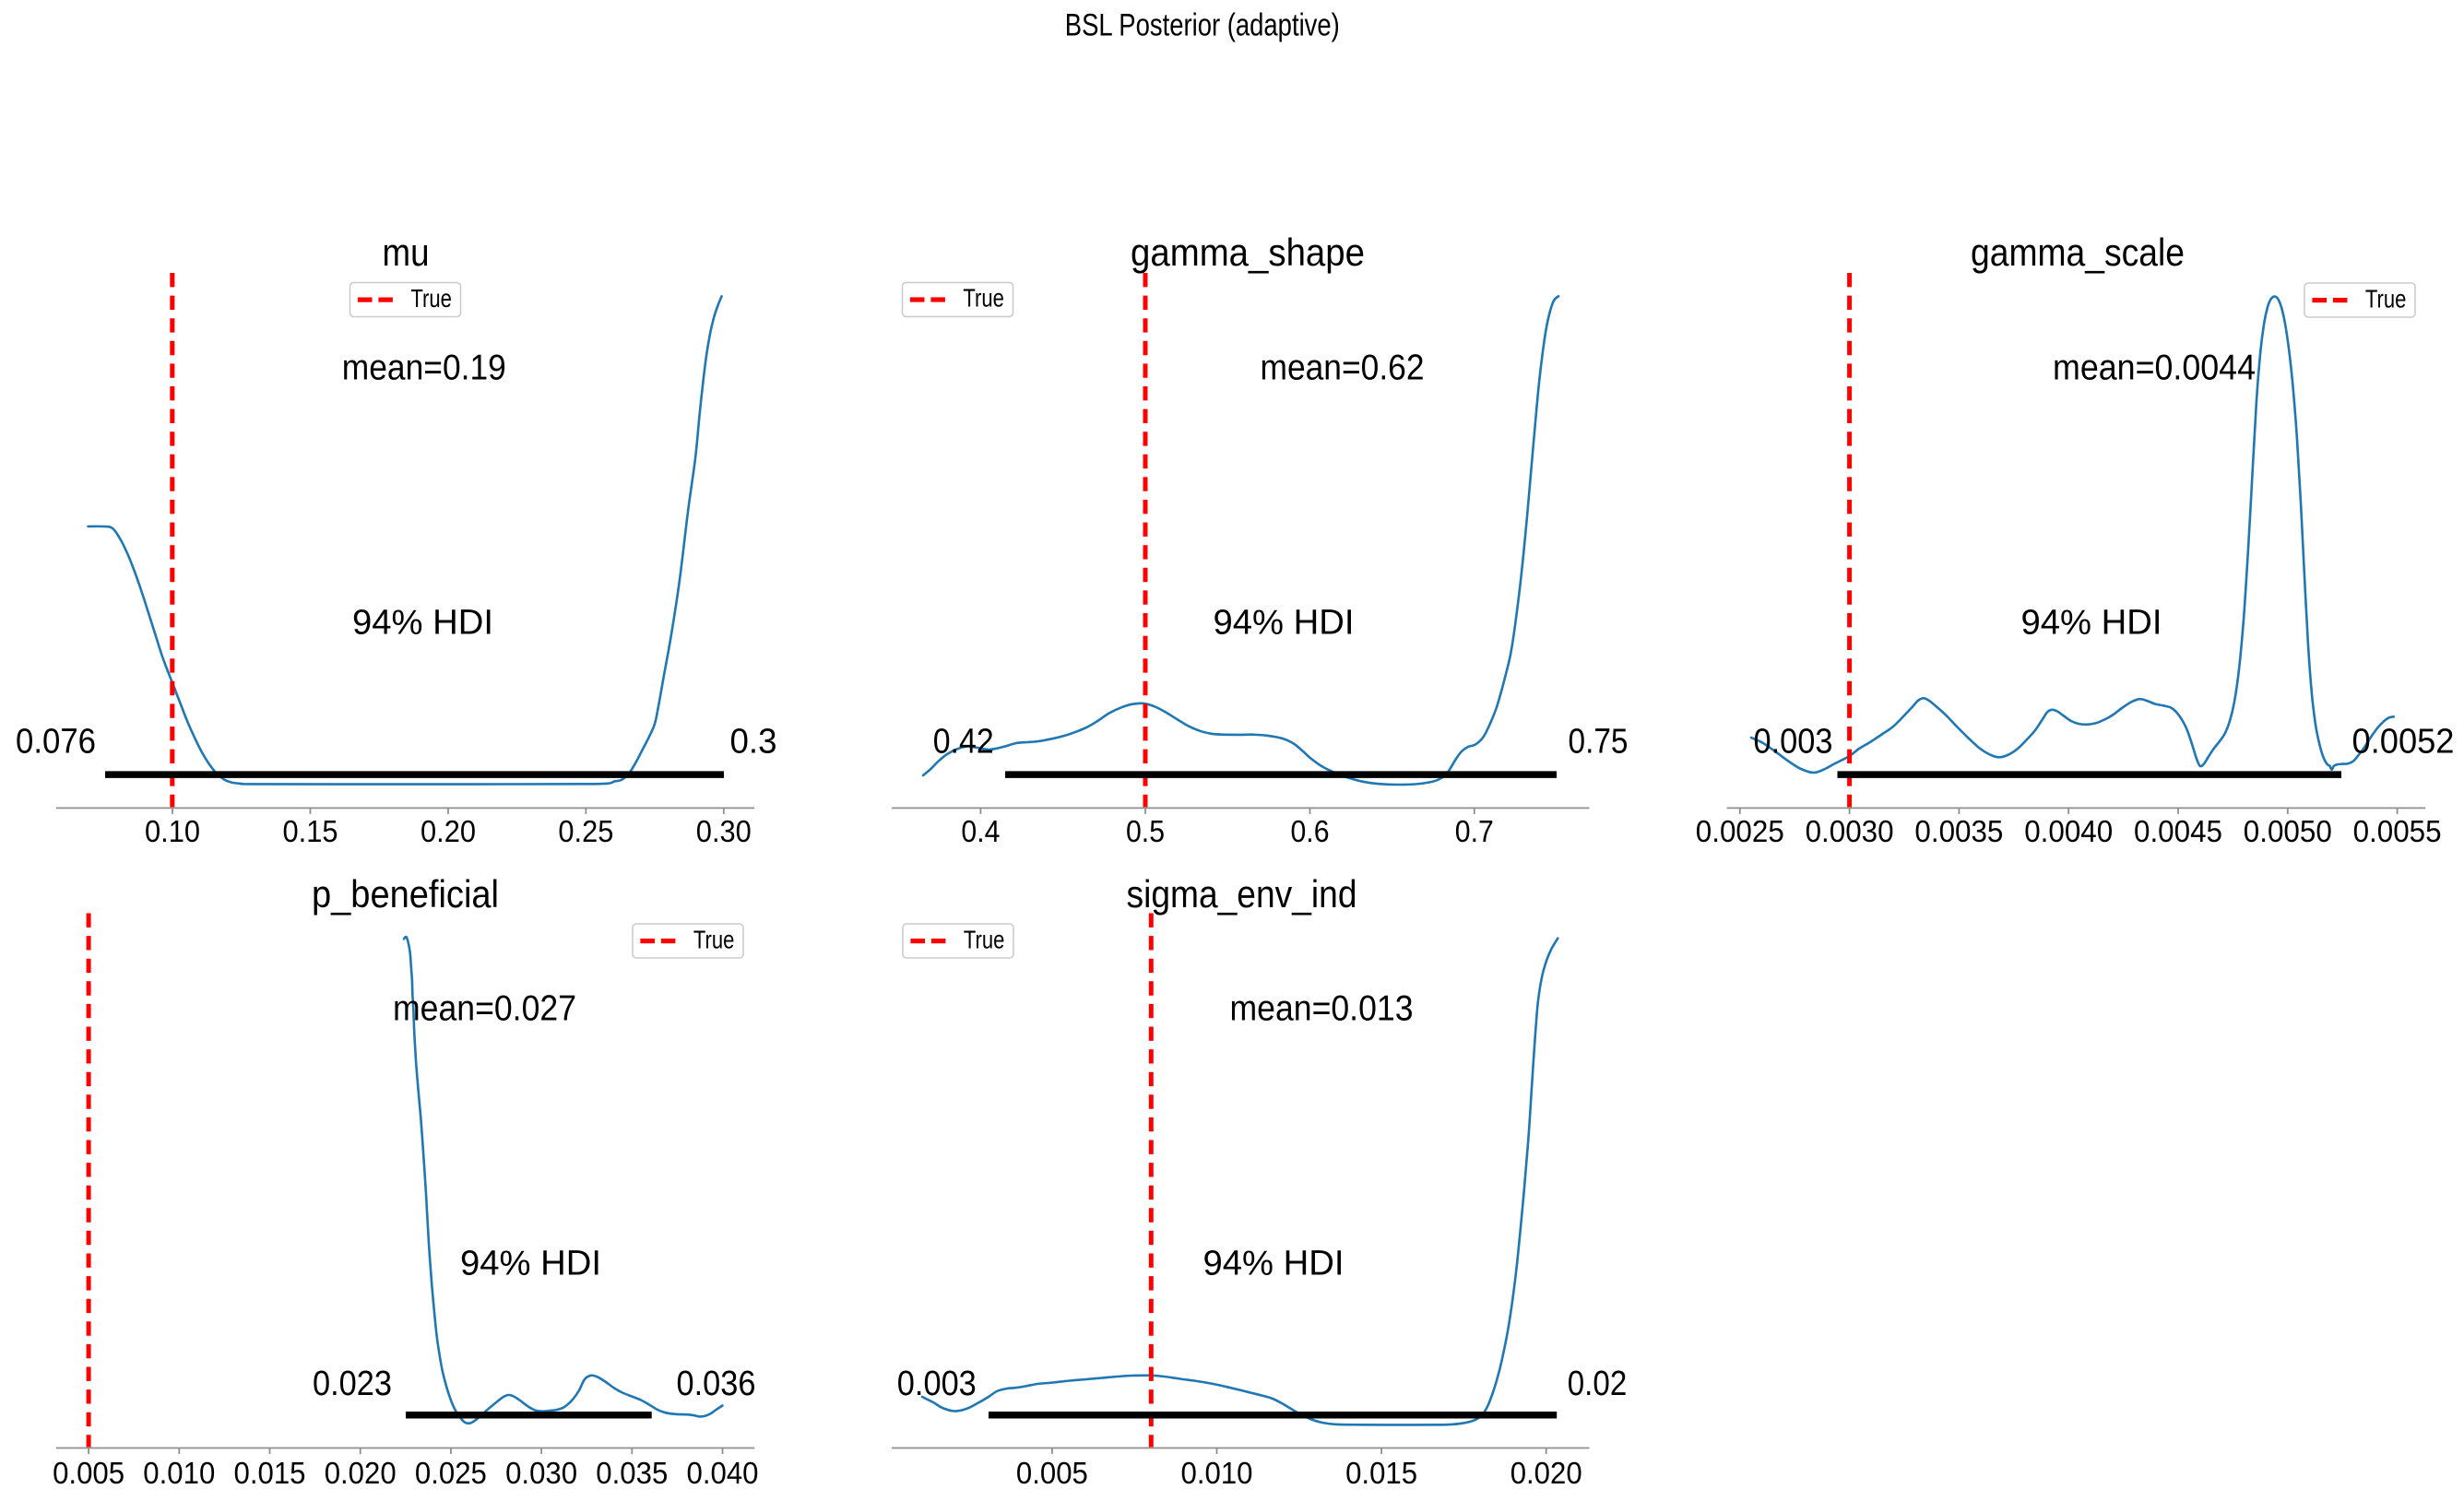 The width and height of the screenshot is (2464, 1501). What do you see at coordinates (586, 831) in the screenshot?
I see `svg-text: 0.25` at bounding box center [586, 831].